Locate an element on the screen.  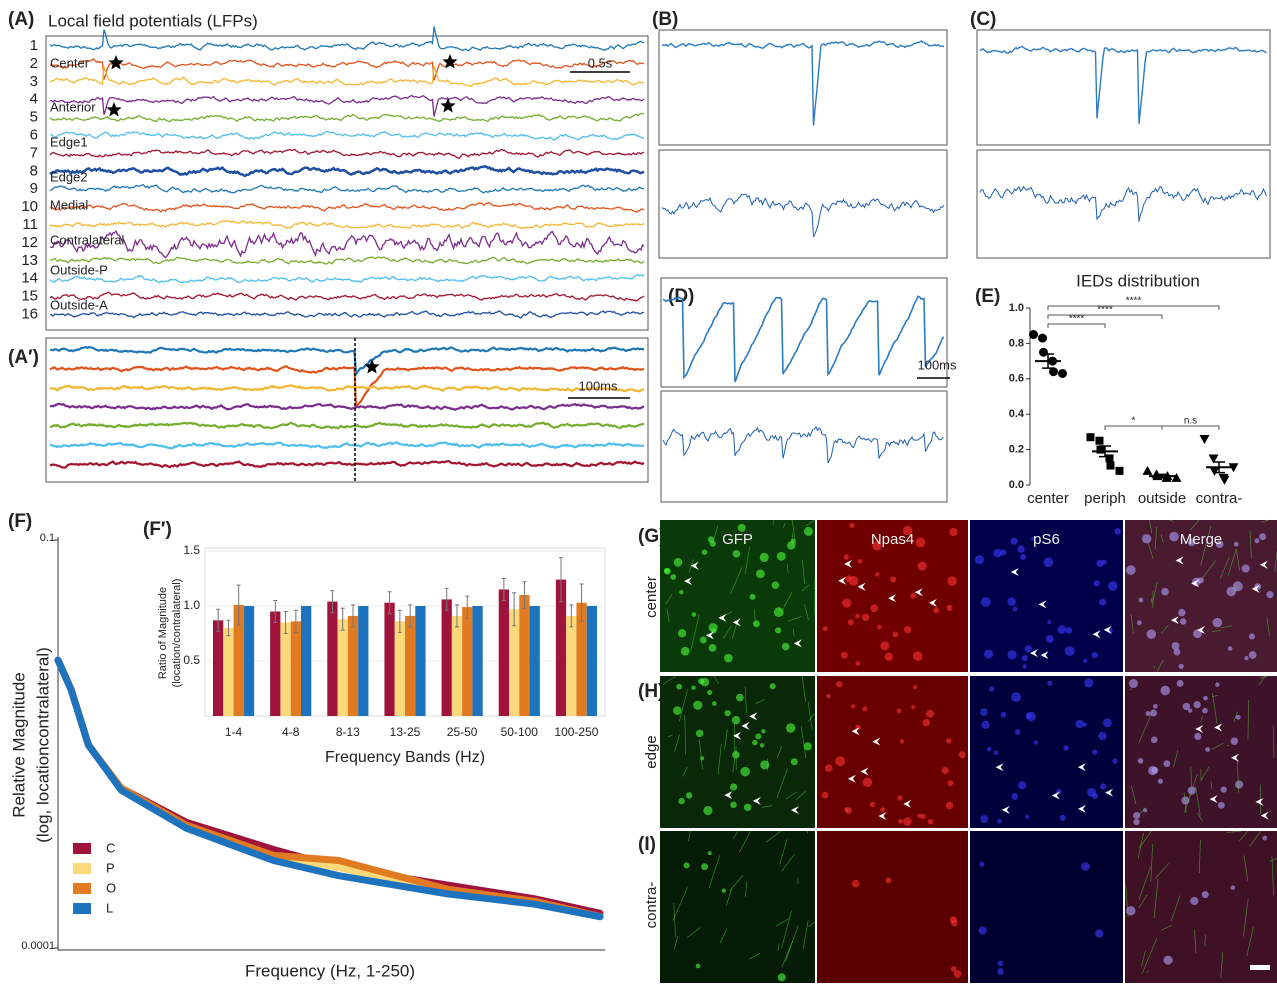
scale-label: 100ms is located at coordinates (598, 385).